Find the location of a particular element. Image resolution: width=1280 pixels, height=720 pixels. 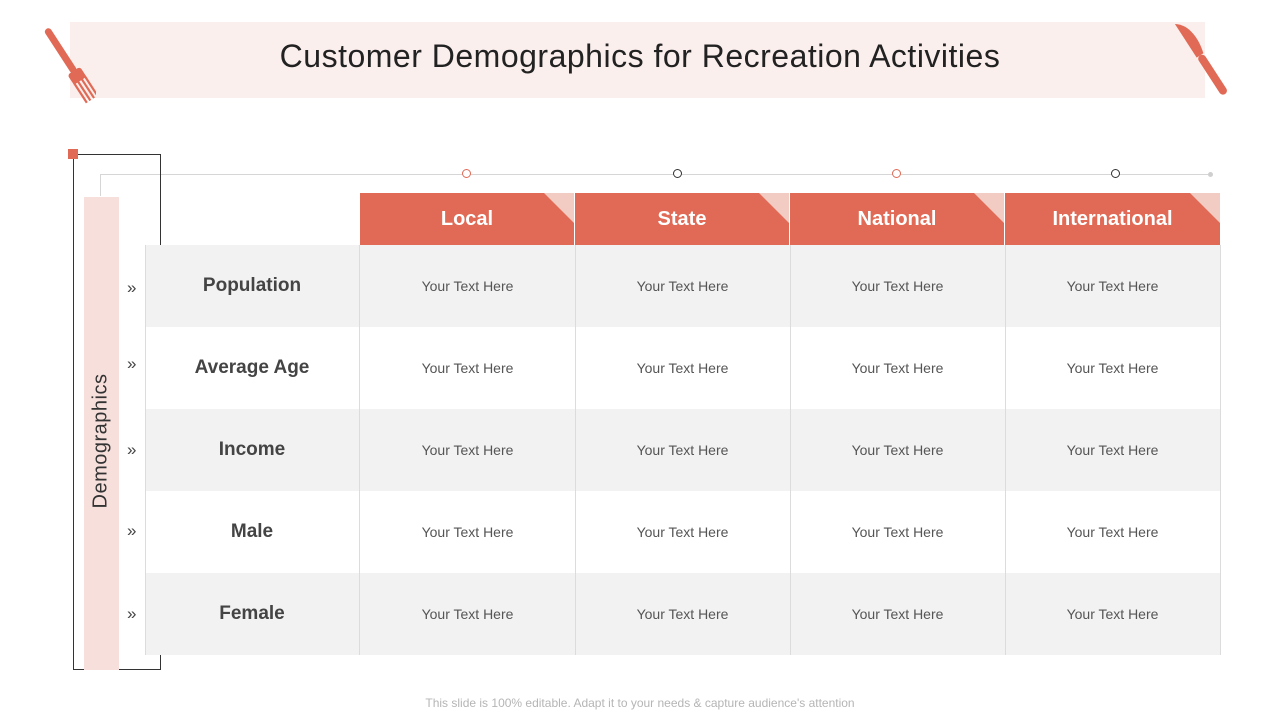

row-label-average-age: Average Age is located at coordinates (252, 367).